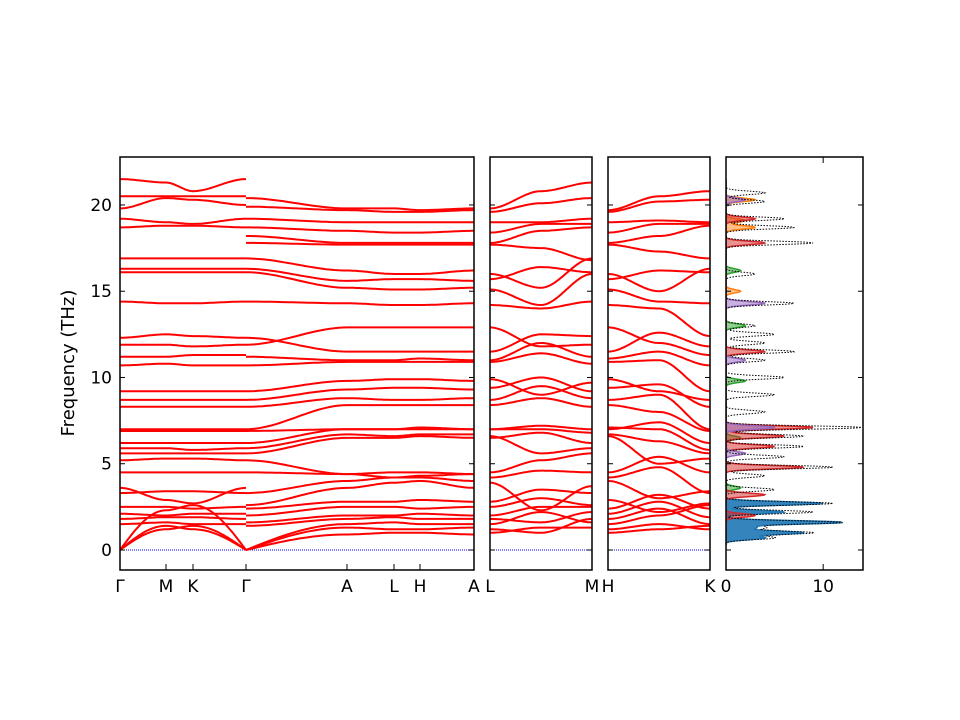 The width and height of the screenshot is (960, 720). What do you see at coordinates (68, 363) in the screenshot?
I see `y-axis-label: Frequency (THz)` at bounding box center [68, 363].